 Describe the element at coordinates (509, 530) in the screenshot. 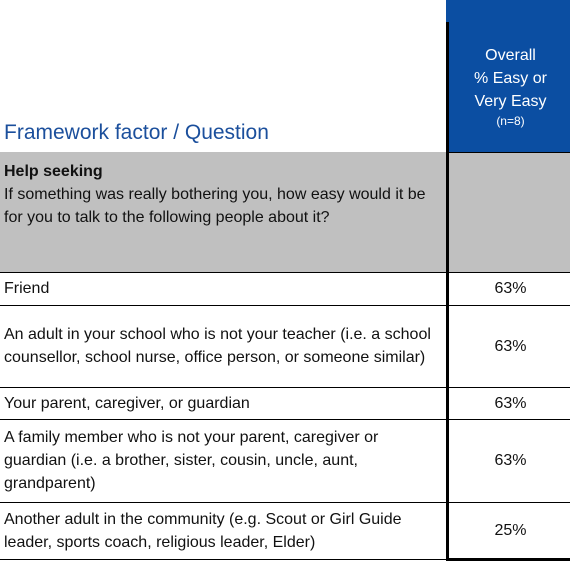

I see `row-value: 25%` at that location.